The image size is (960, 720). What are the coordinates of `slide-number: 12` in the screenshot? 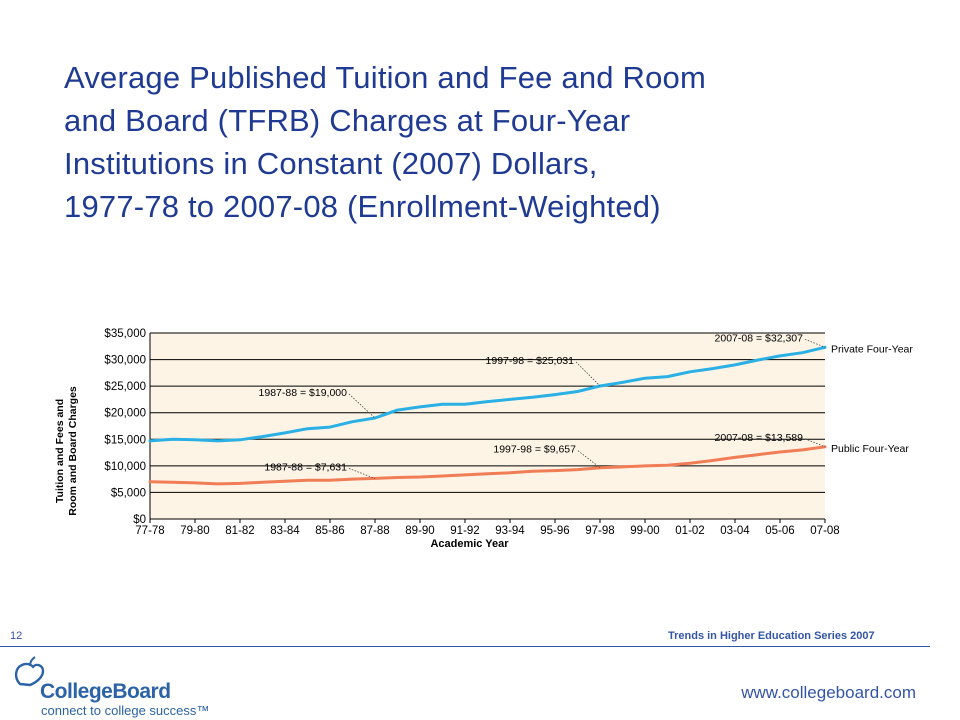 It's located at (16, 636).